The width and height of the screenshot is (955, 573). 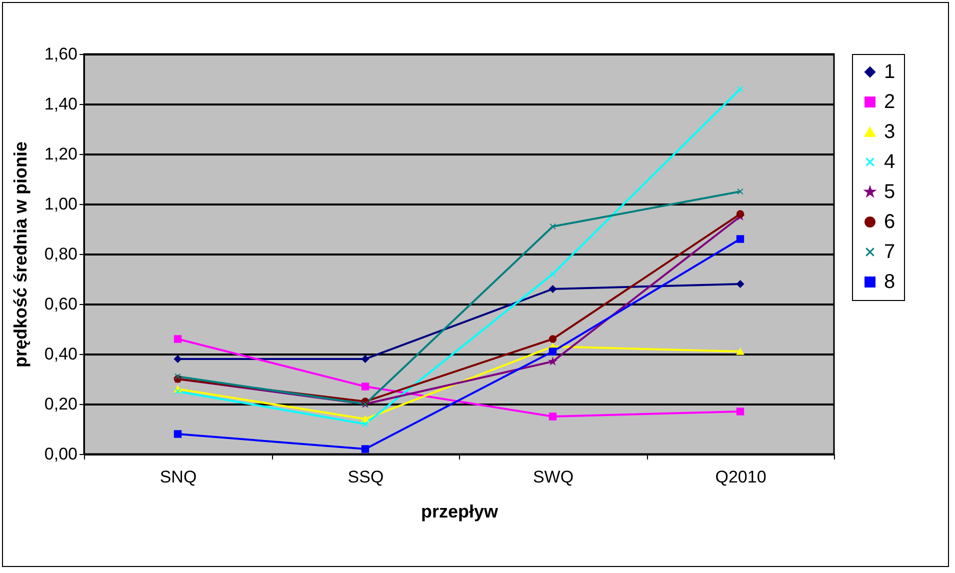 I want to click on y-tick-label: 0,40, so click(x=61, y=354).